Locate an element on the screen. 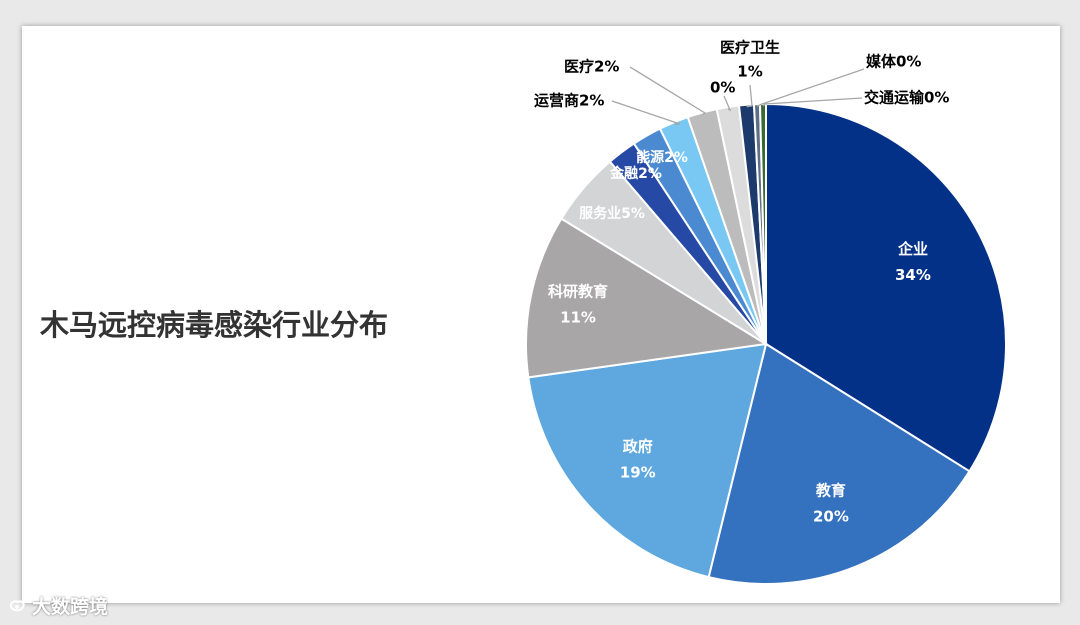  slice-label: 媒体0% is located at coordinates (893, 62).